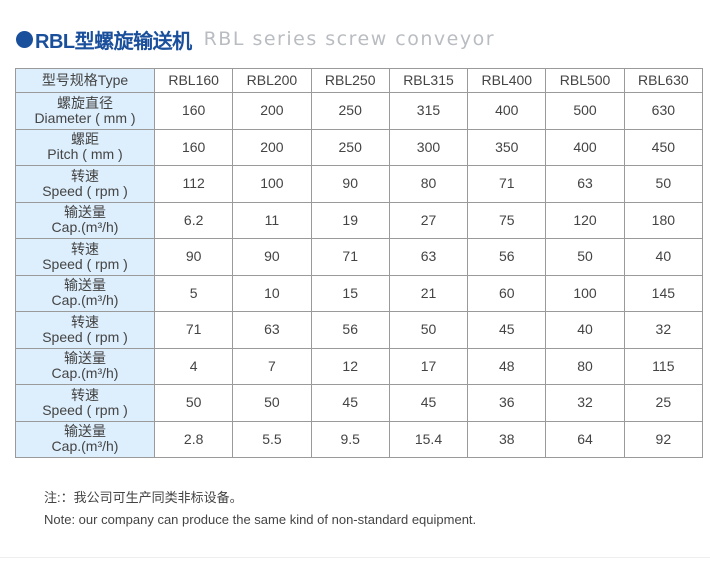 This screenshot has width=710, height=562. What do you see at coordinates (24, 39) in the screenshot?
I see `bullet-dot-icon` at bounding box center [24, 39].